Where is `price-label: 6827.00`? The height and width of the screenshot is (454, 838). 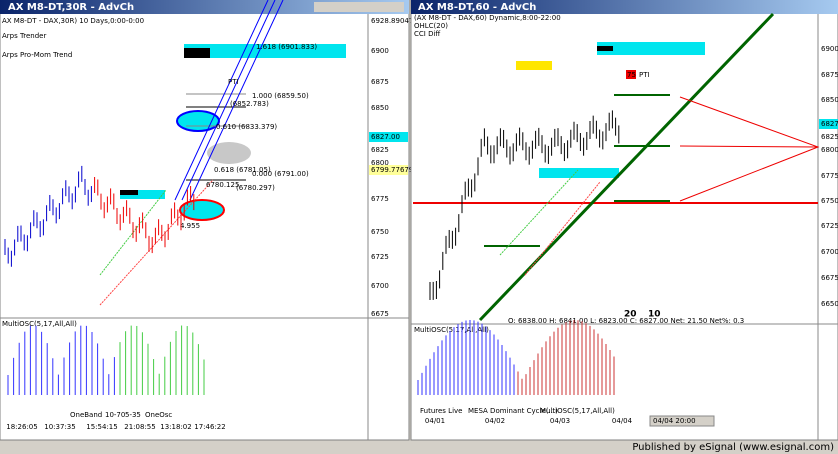 price-label: 6827.00 is located at coordinates (385, 137).